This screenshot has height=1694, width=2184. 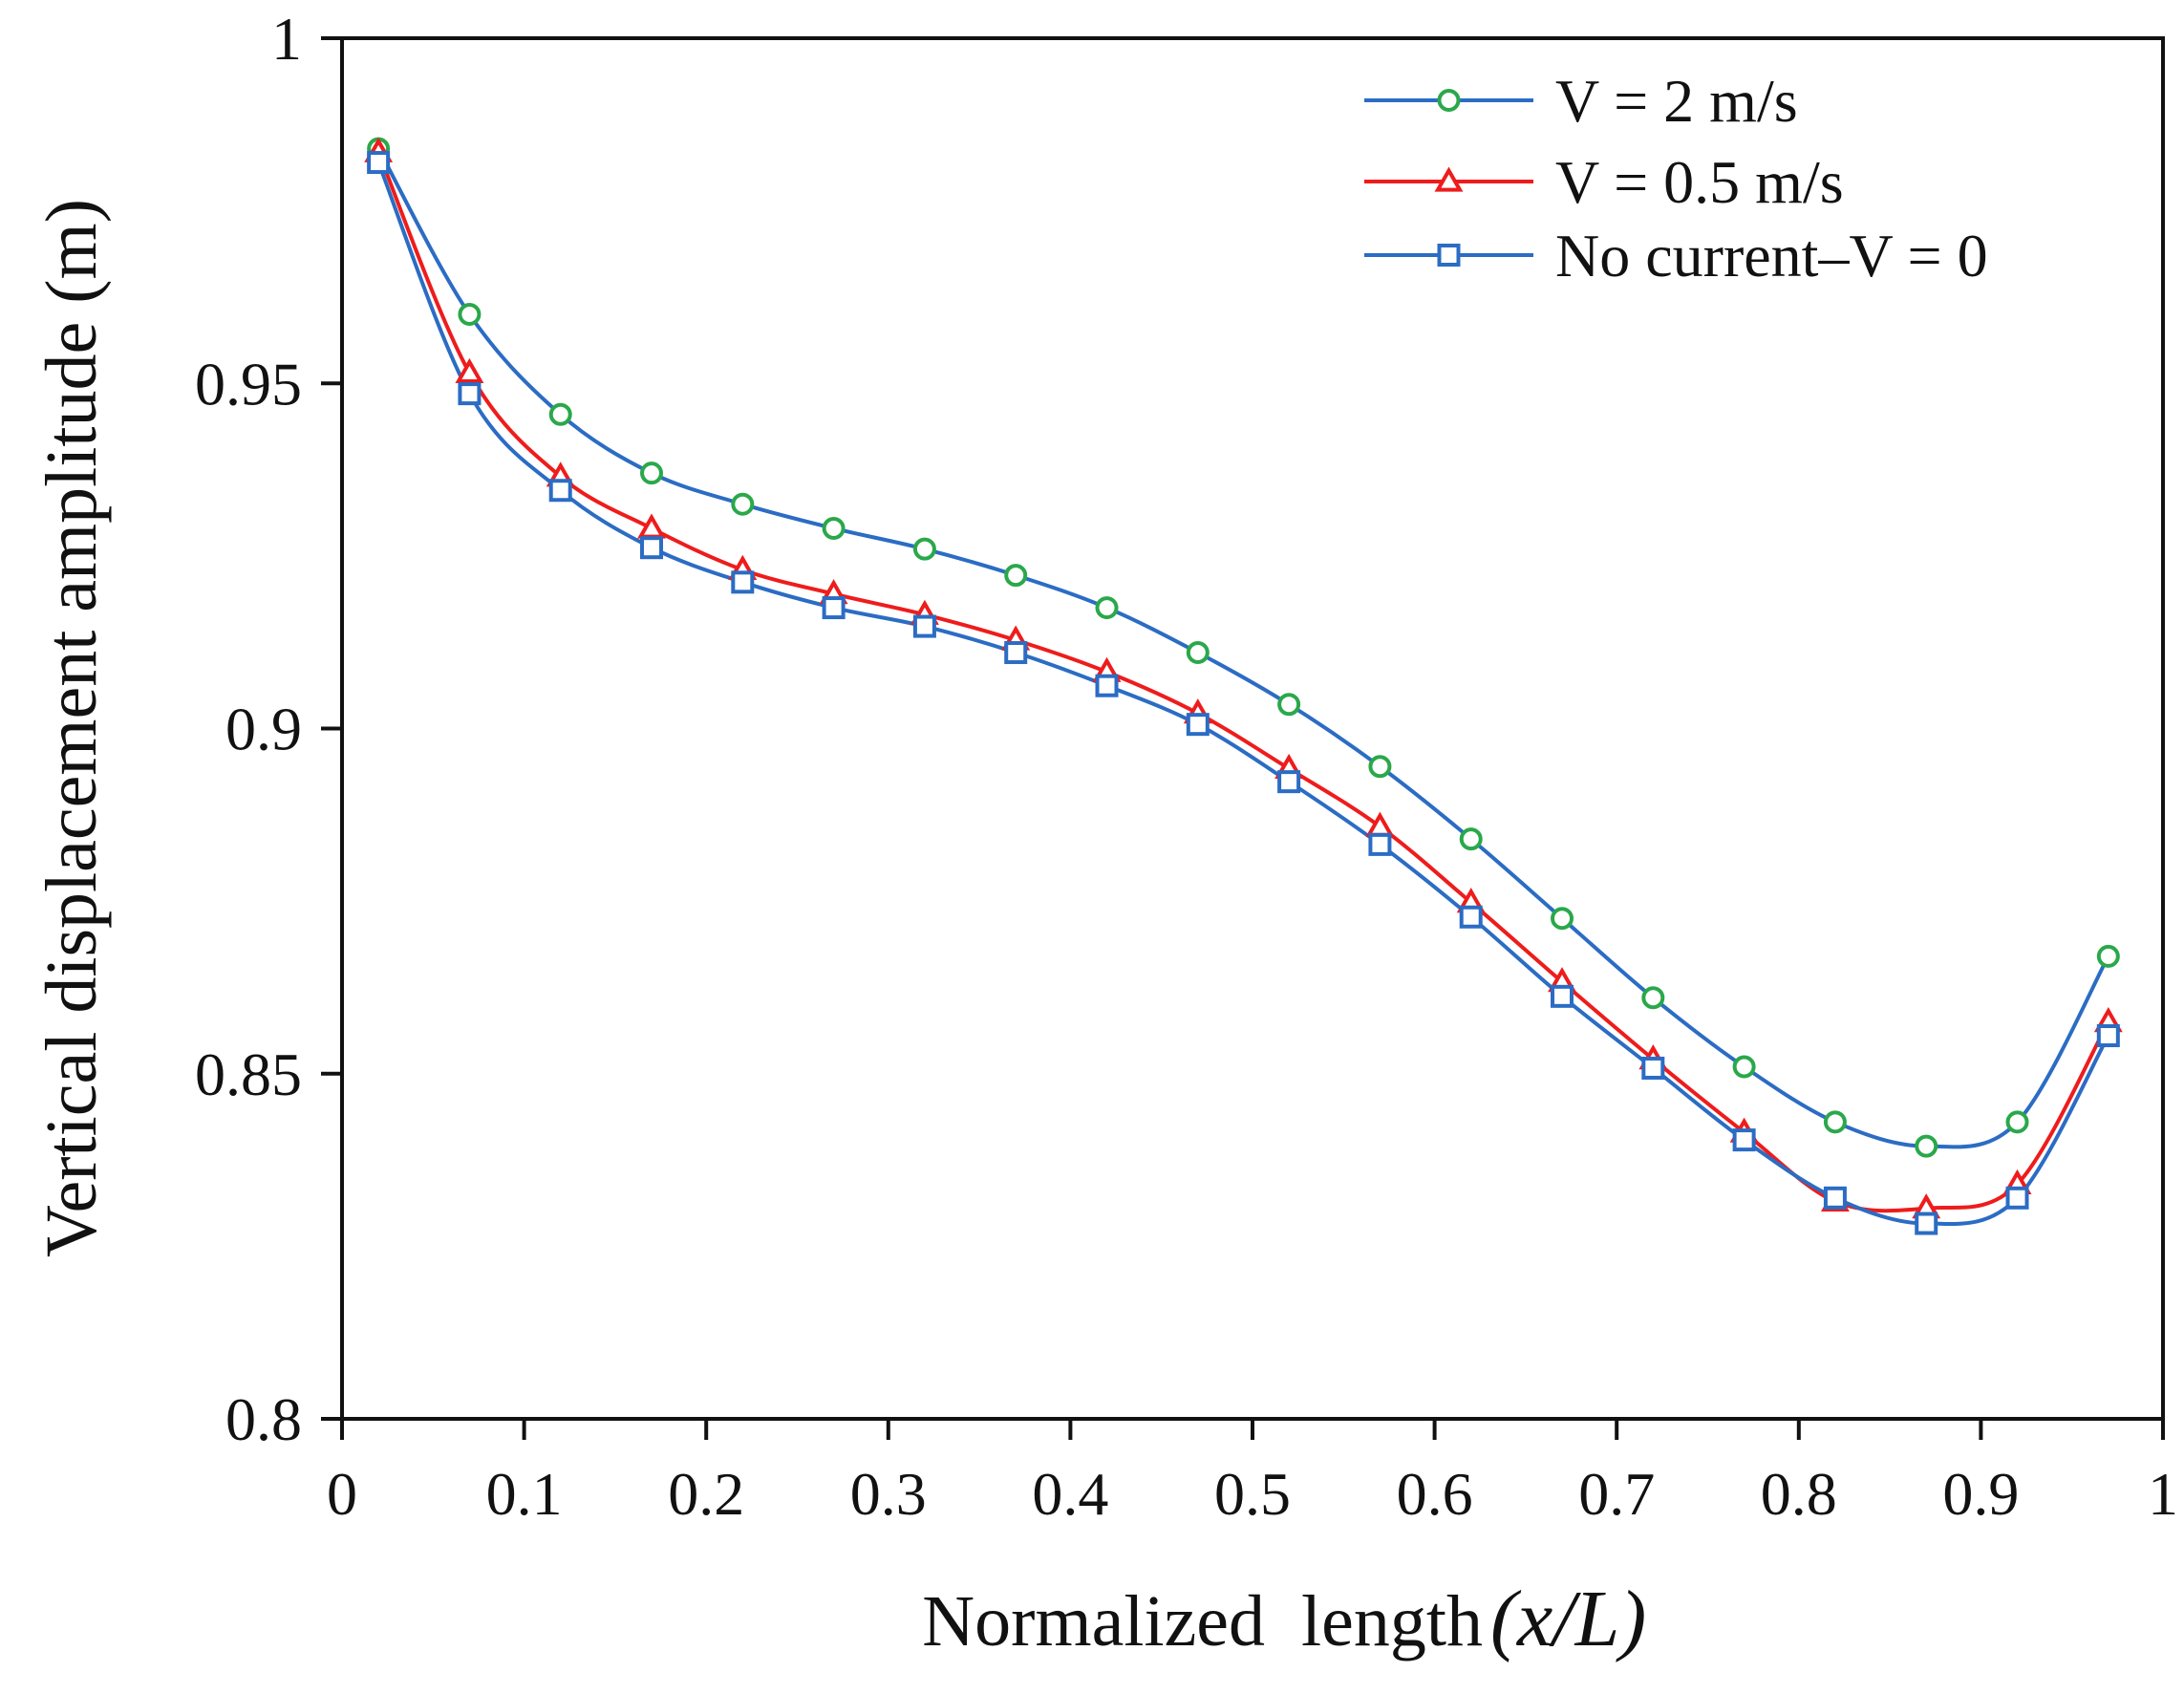 I want to click on x-tick-label: 0.9, so click(x=1981, y=1494).